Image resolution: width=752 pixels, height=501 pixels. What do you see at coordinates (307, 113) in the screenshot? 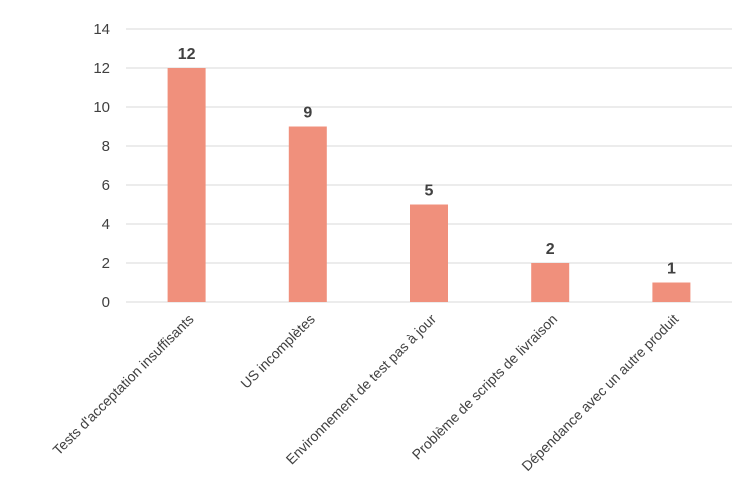
I see `data-label: 9` at bounding box center [307, 113].